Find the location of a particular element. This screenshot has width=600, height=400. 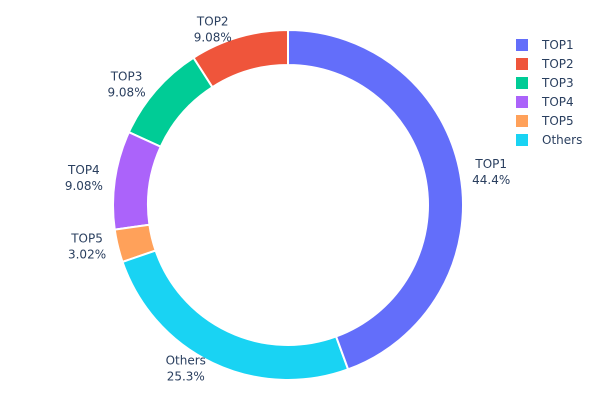

legend-item-top1: TOP1 is located at coordinates (545, 45).